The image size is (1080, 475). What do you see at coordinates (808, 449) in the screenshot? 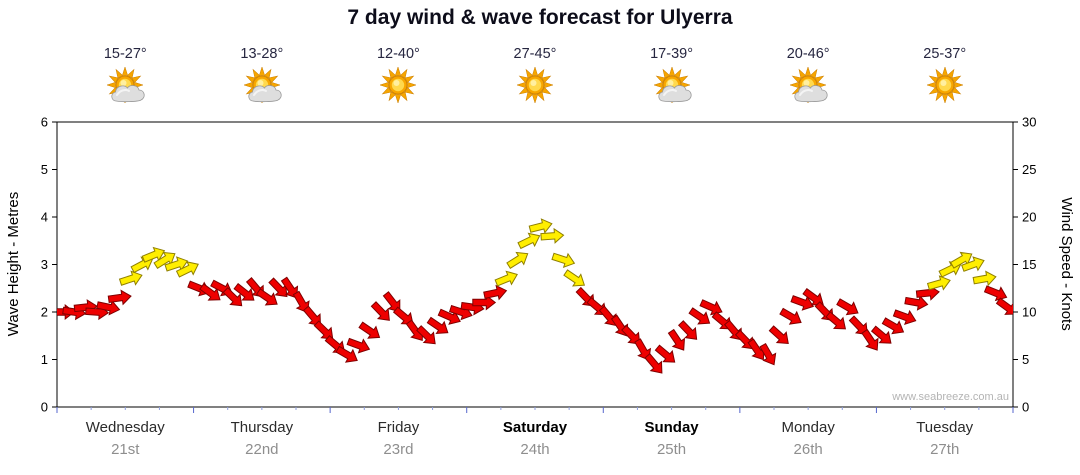
I see `day-date: 26th` at bounding box center [808, 449].